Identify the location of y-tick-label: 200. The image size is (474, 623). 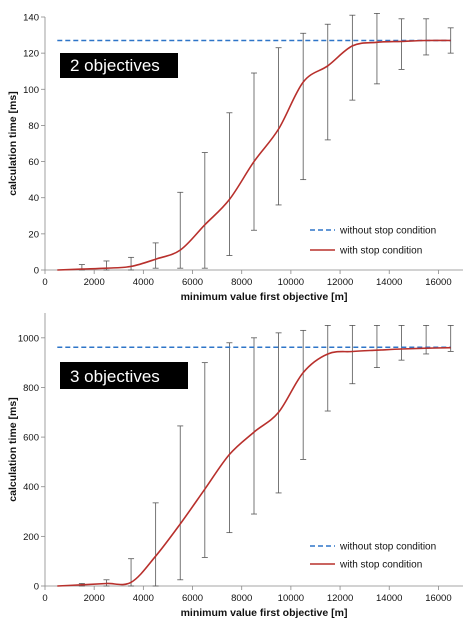
(31, 537).